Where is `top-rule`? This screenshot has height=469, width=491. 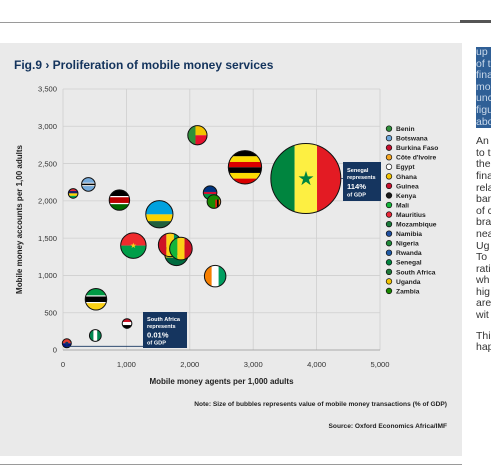 top-rule is located at coordinates (245, 22).